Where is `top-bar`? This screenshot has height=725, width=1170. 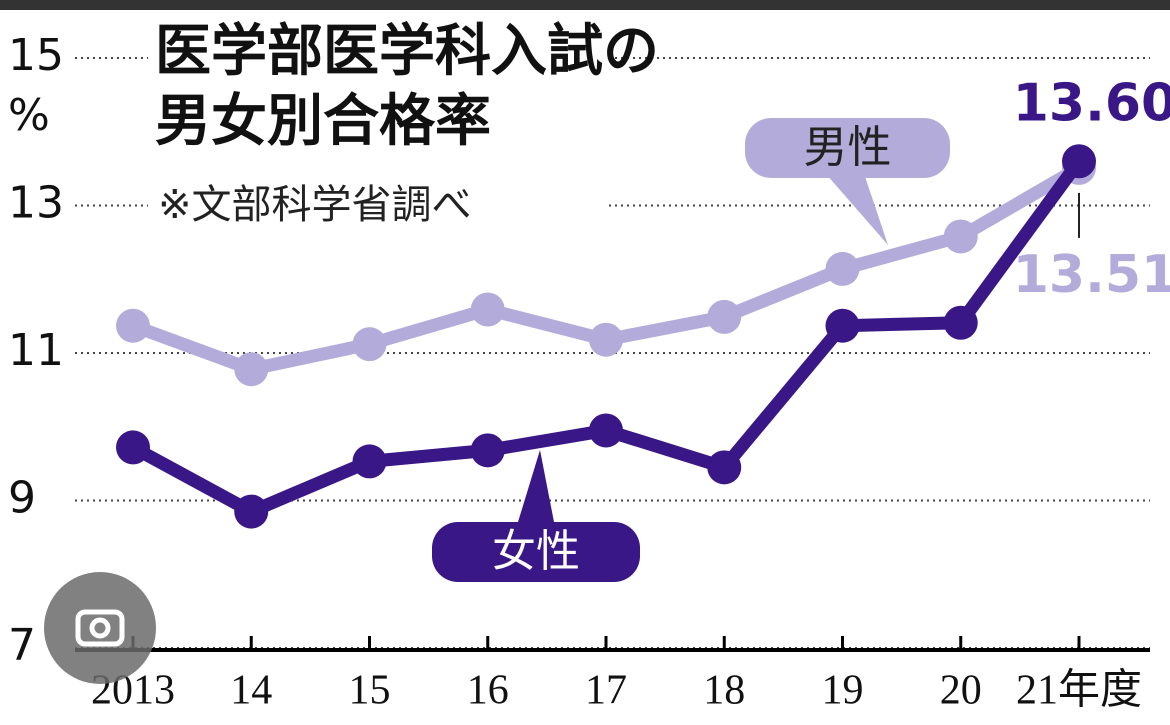
top-bar is located at coordinates (585, 5).